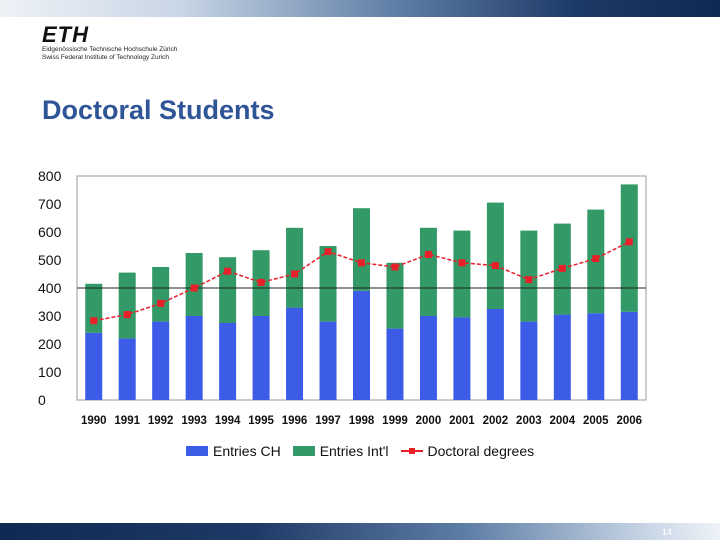 The height and width of the screenshot is (540, 720). What do you see at coordinates (50, 372) in the screenshot?
I see `y-tick-label: 100` at bounding box center [50, 372].